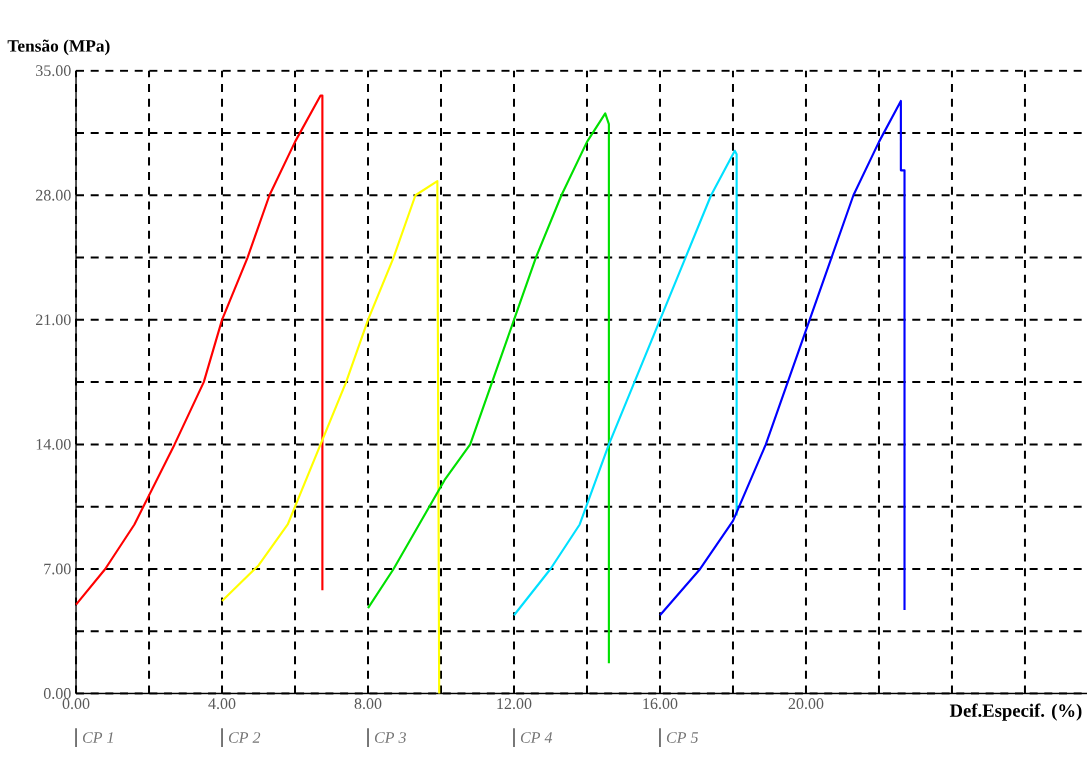  I want to click on text: CP 2, so click(244, 738).